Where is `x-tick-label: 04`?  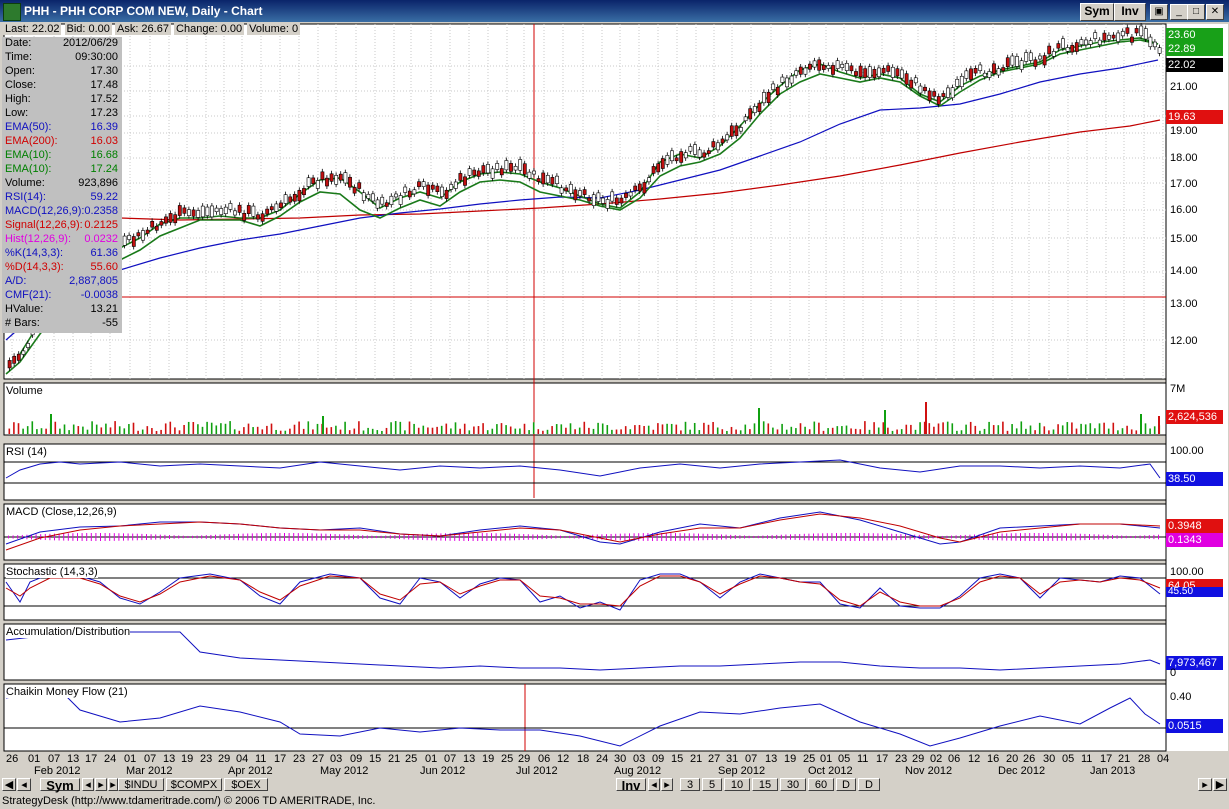 x-tick-label: 04 is located at coordinates (242, 759).